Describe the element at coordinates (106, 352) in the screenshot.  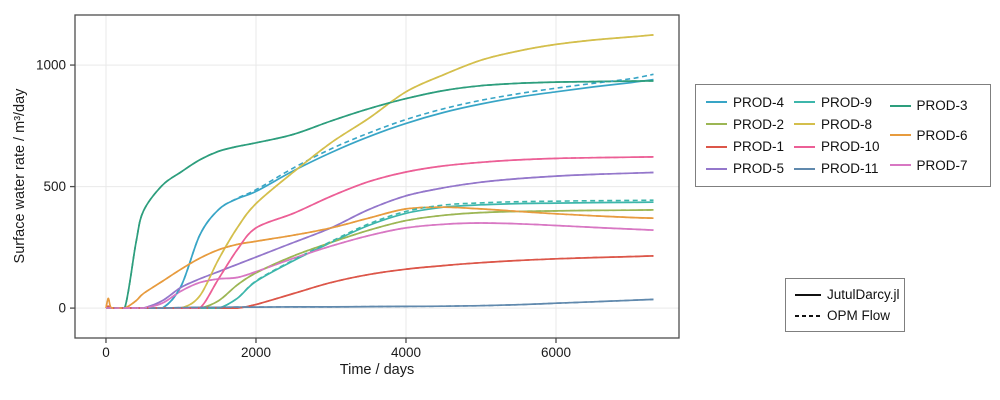
I see `x-tick-label: 0` at that location.